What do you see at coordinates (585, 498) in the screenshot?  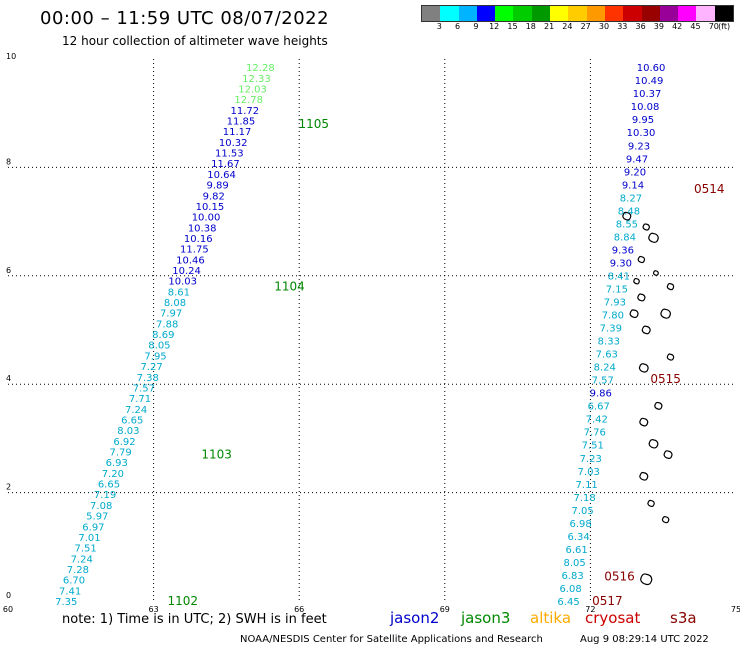 I see `track-value: 7.18` at bounding box center [585, 498].